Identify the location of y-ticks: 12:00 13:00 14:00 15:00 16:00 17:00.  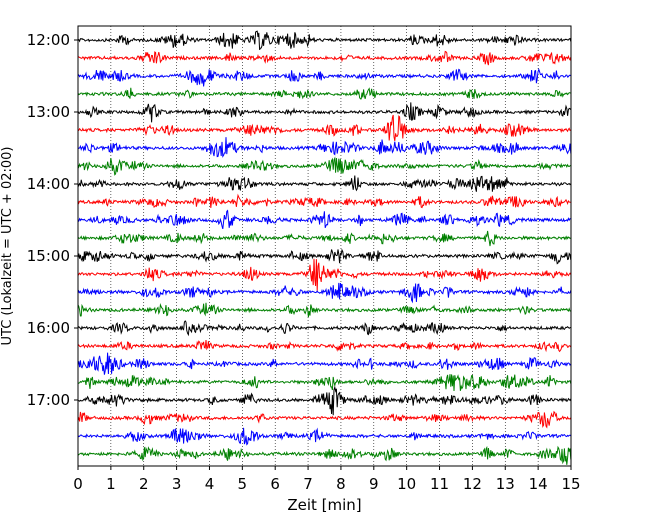
(52, 220).